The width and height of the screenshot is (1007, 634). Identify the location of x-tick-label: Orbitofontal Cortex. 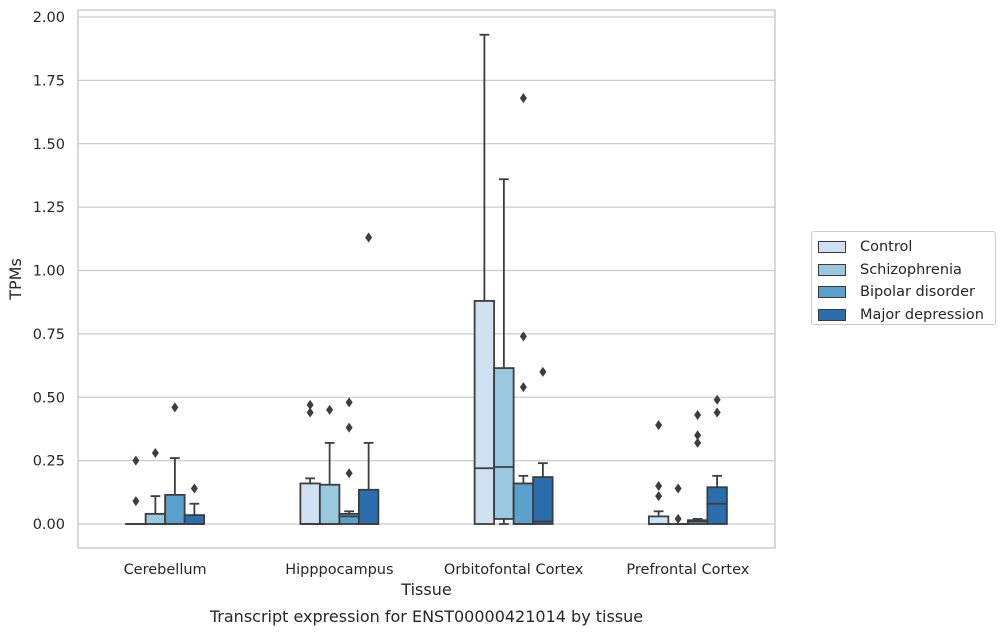
(514, 570).